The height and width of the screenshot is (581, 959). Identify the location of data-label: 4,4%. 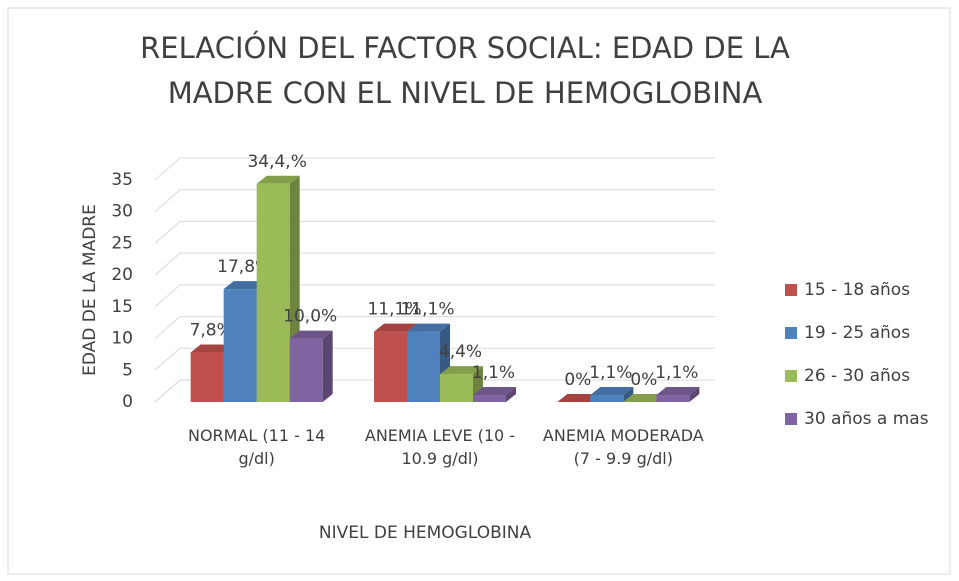
(460, 352).